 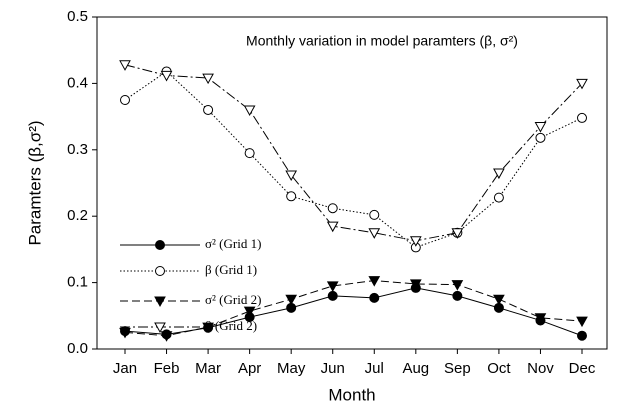 What do you see at coordinates (457, 368) in the screenshot?
I see `x-tick-label: Sep` at bounding box center [457, 368].